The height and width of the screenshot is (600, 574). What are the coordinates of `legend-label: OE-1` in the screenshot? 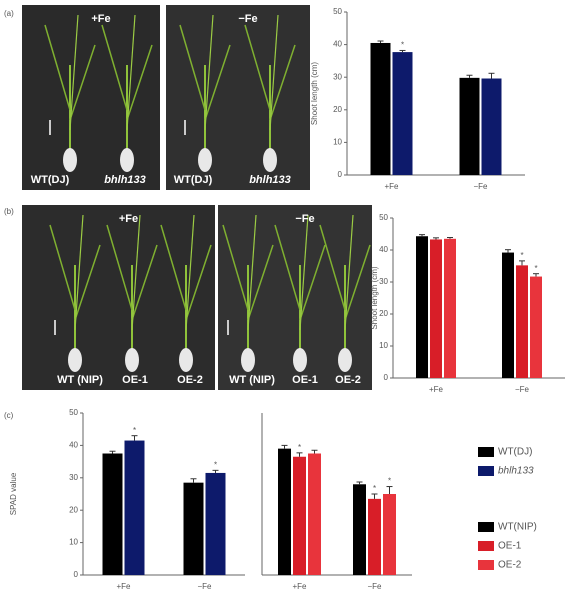 It's located at (510, 546).